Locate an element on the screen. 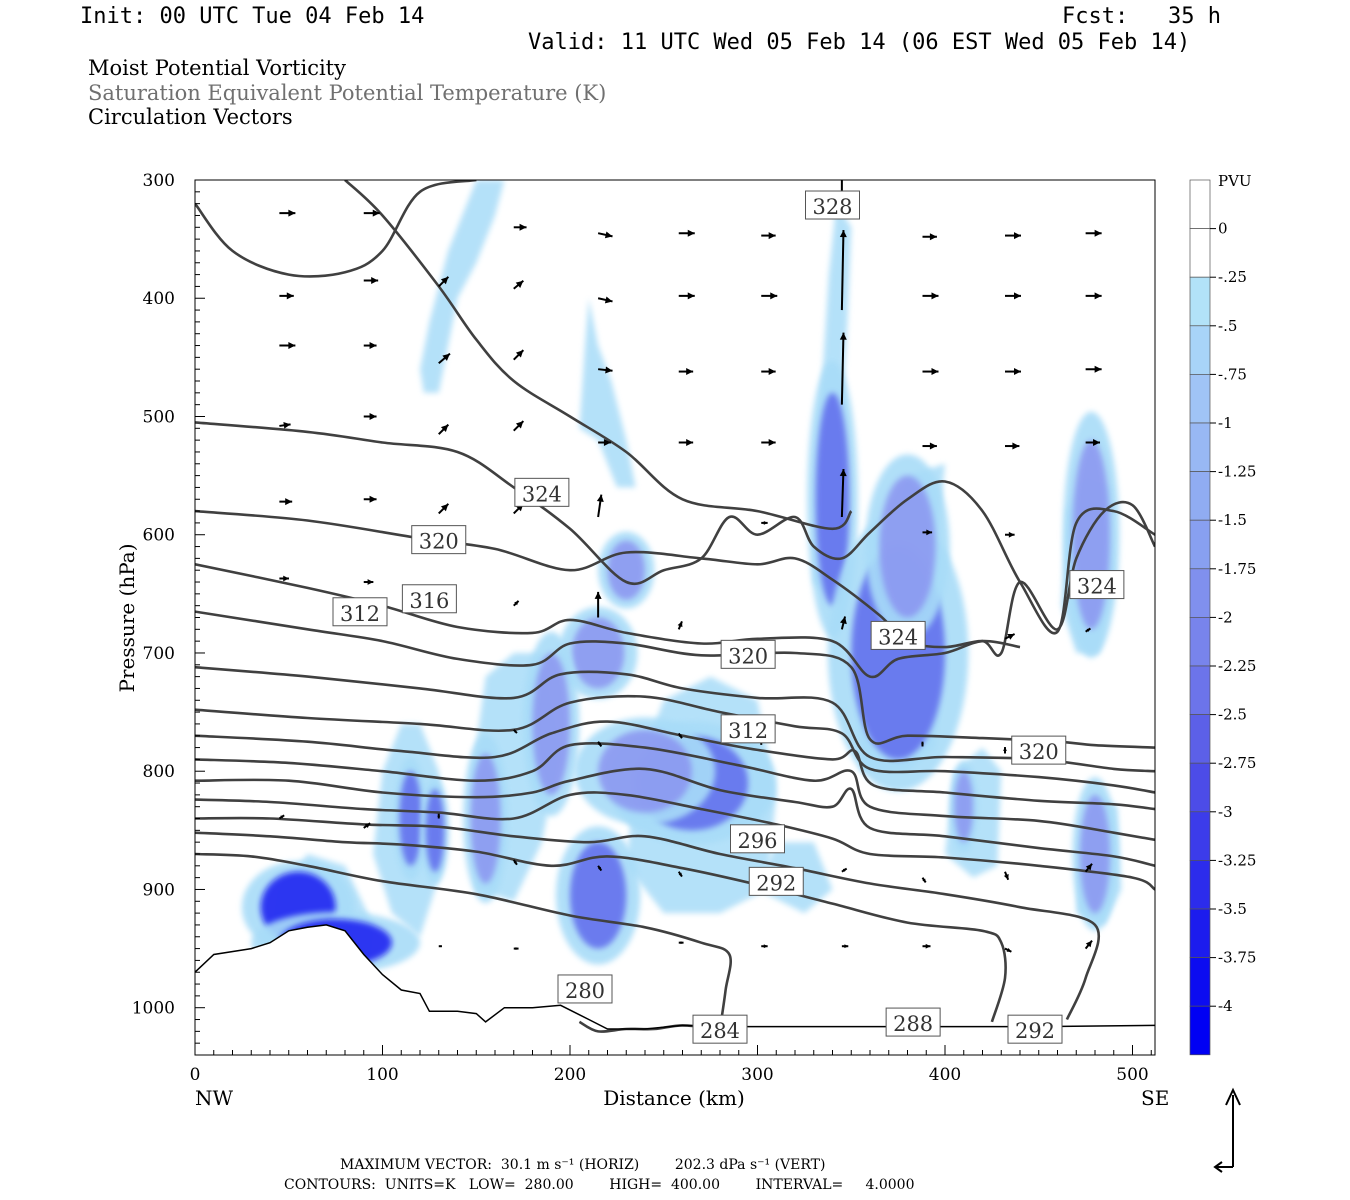  colorbar-level-label: -2.5 is located at coordinates (1232, 715).